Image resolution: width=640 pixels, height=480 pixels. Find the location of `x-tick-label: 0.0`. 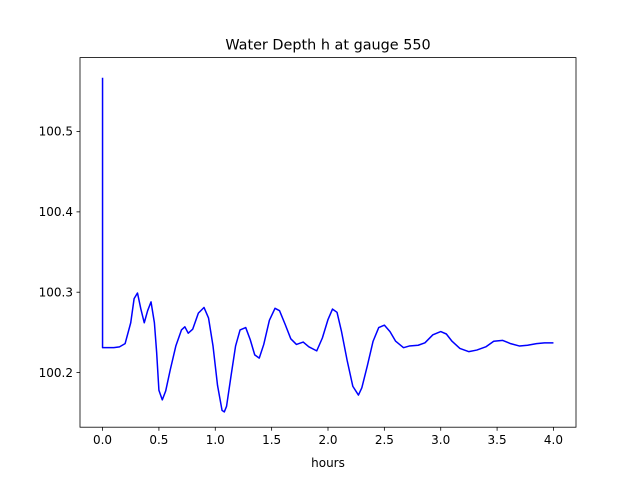

x-tick-label: 0.0 is located at coordinates (102, 440).